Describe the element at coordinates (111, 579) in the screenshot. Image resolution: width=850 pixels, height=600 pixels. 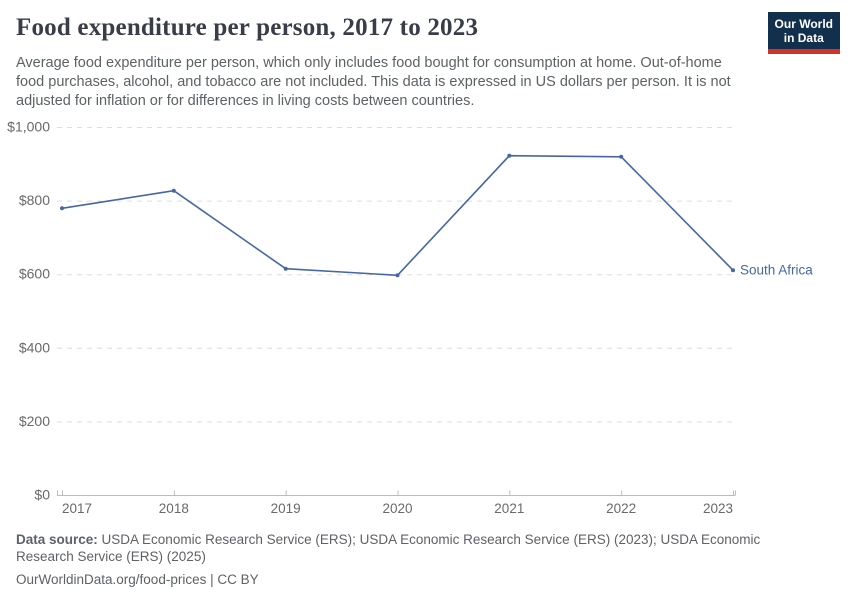
I see `footer-url-link: OurWorldinData.org/food-prices` at that location.